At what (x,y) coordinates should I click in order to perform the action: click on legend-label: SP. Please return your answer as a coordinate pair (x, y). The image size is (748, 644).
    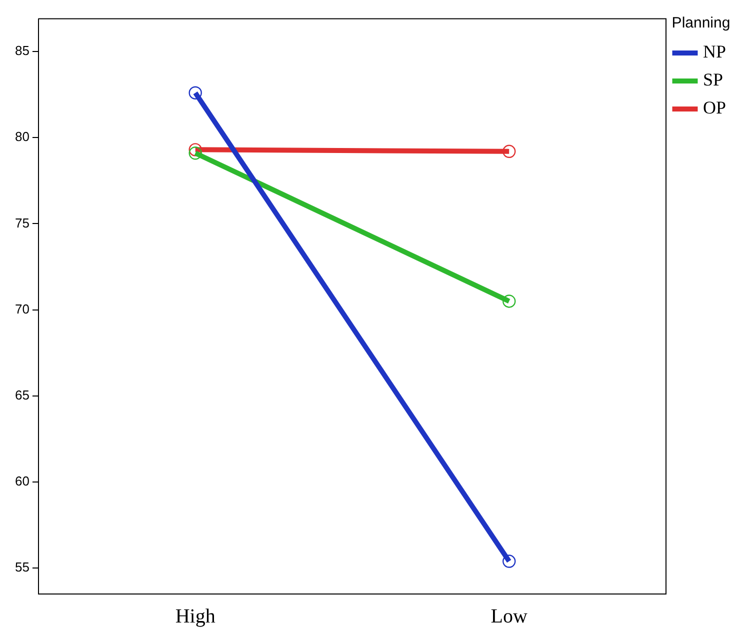
    Looking at the image, I should click on (713, 80).